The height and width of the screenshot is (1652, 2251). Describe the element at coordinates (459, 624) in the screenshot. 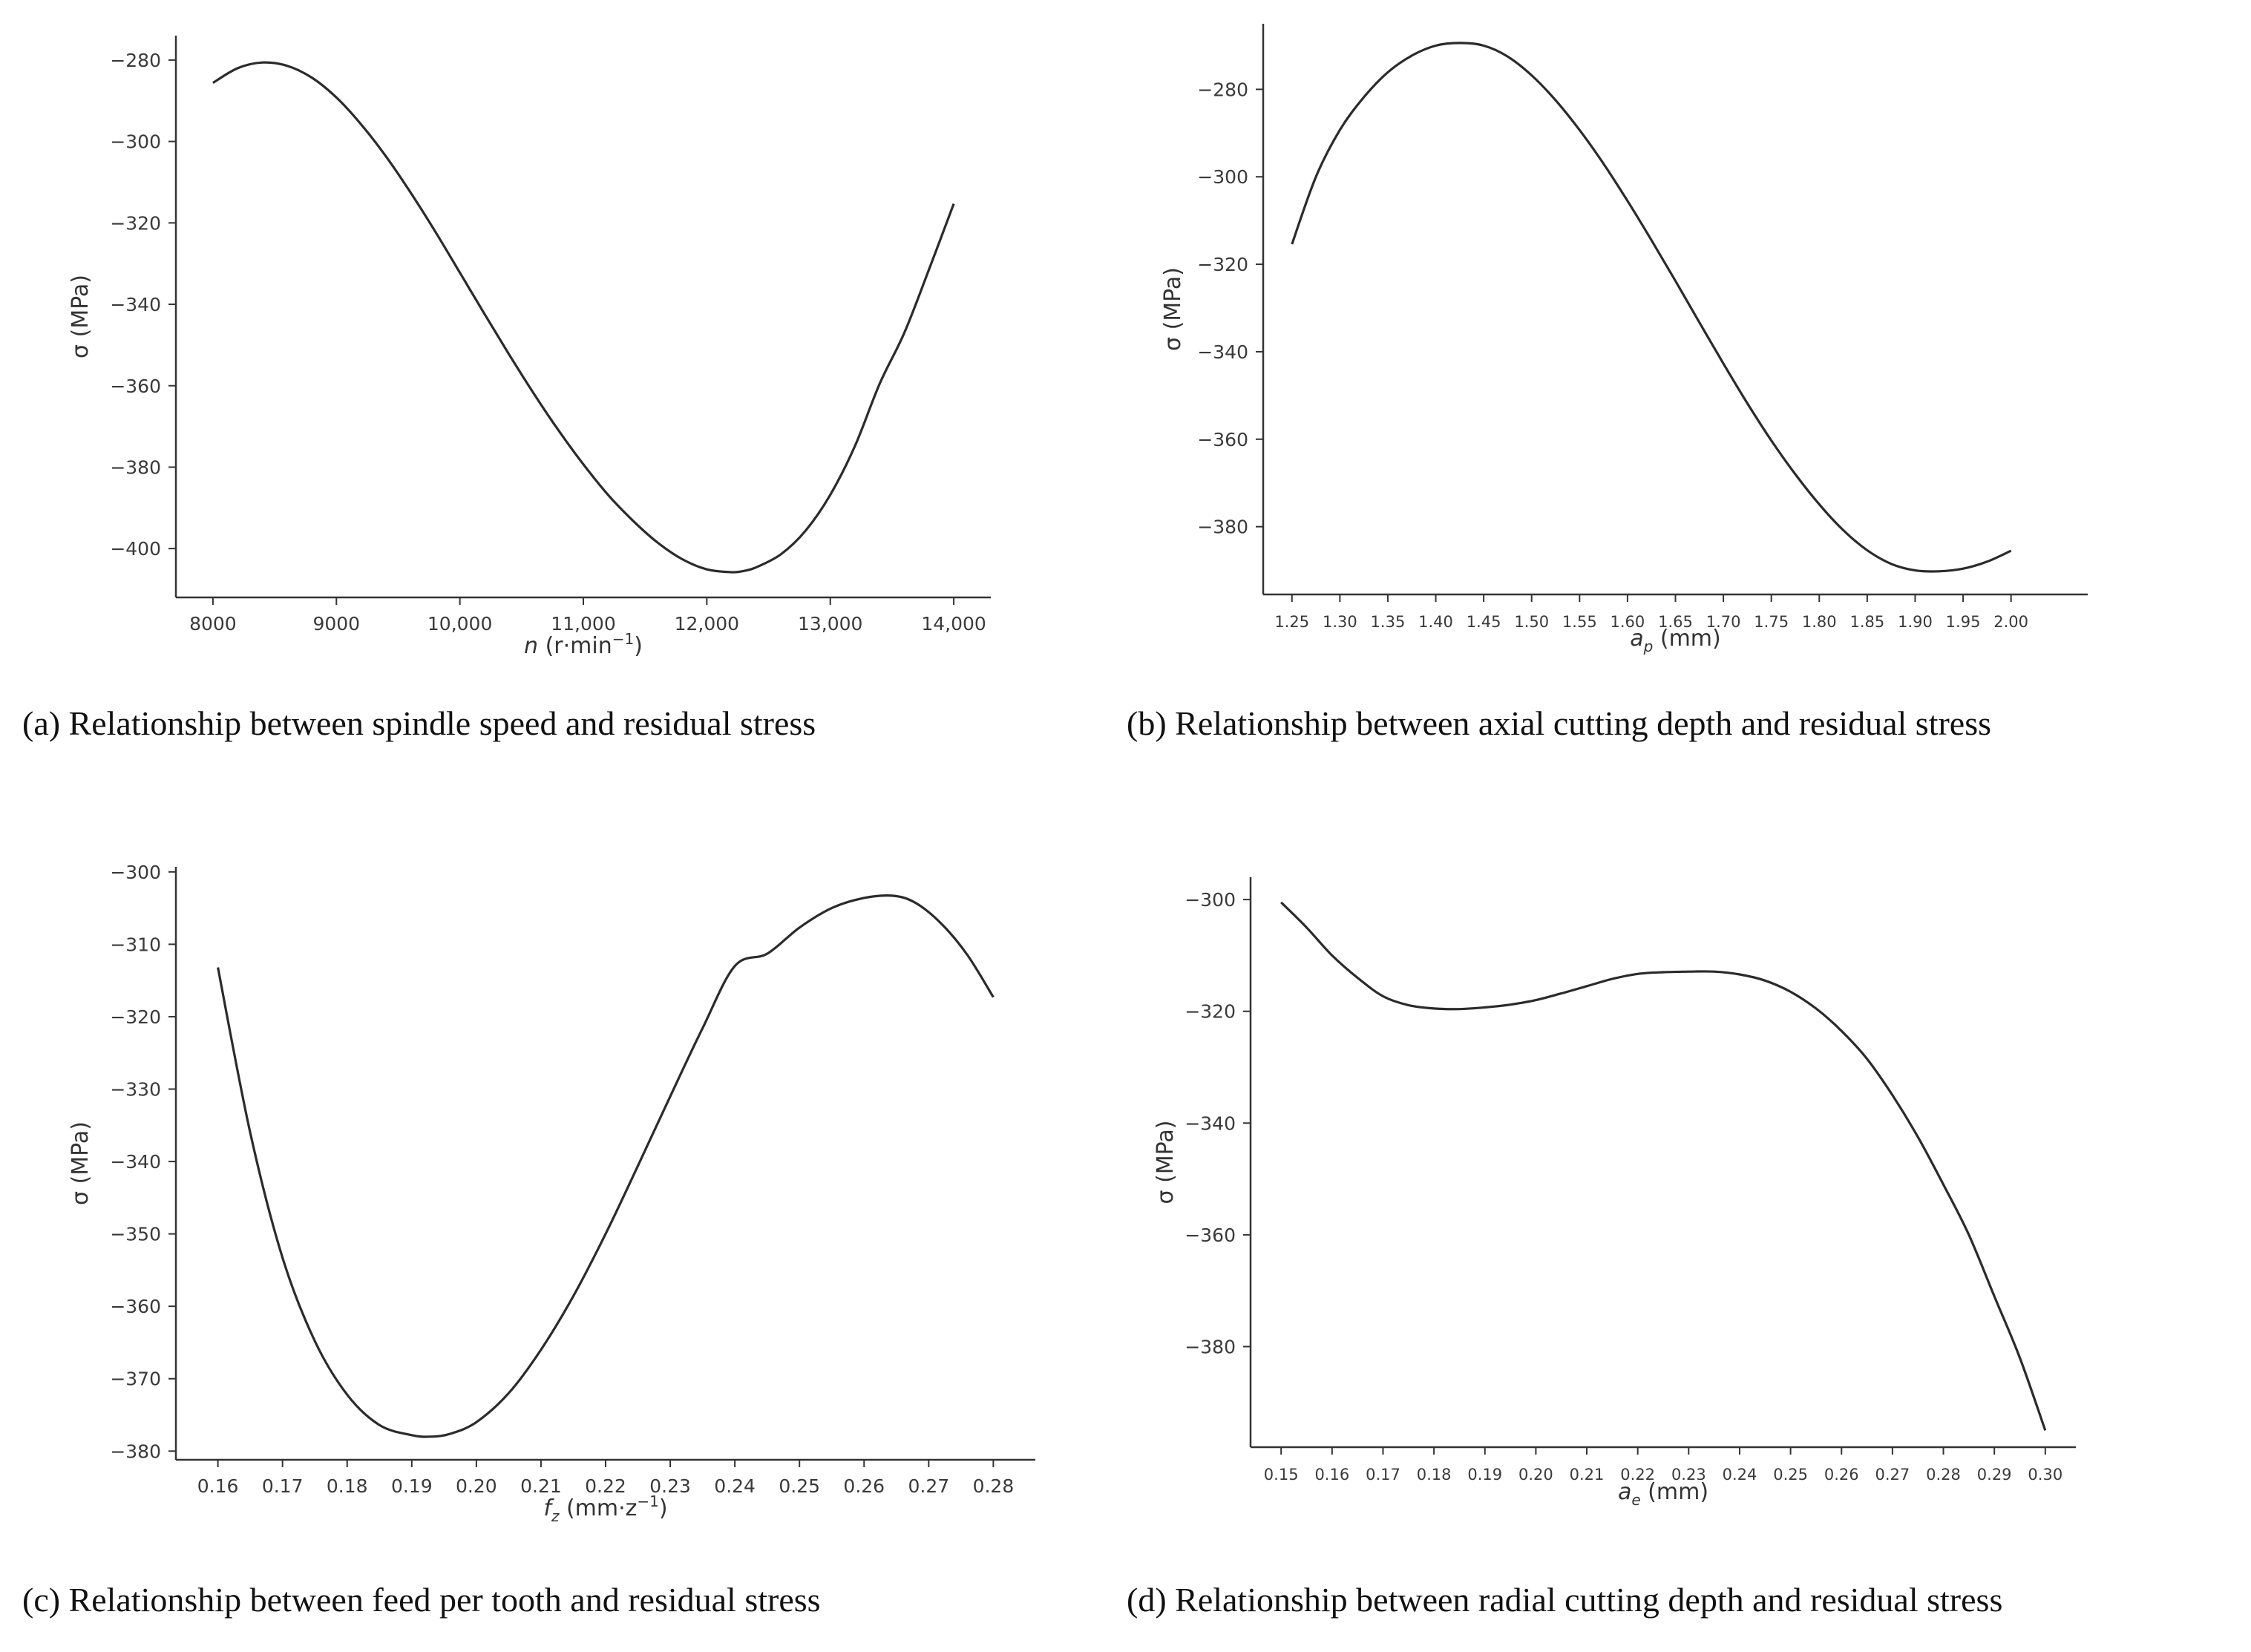

I see `x-tick-label: 10,000` at that location.